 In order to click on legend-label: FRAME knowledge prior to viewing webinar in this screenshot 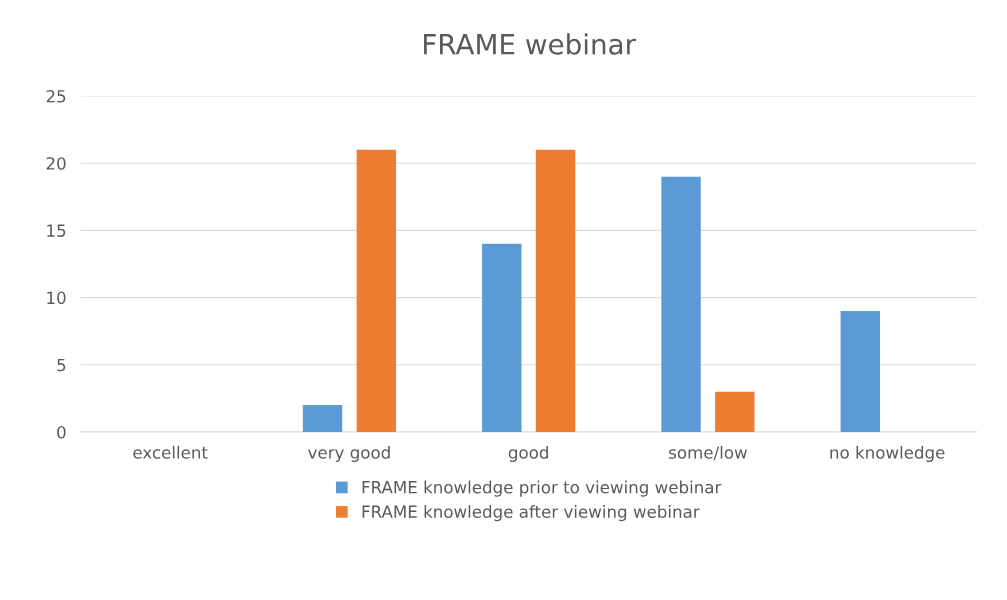, I will do `click(542, 488)`.